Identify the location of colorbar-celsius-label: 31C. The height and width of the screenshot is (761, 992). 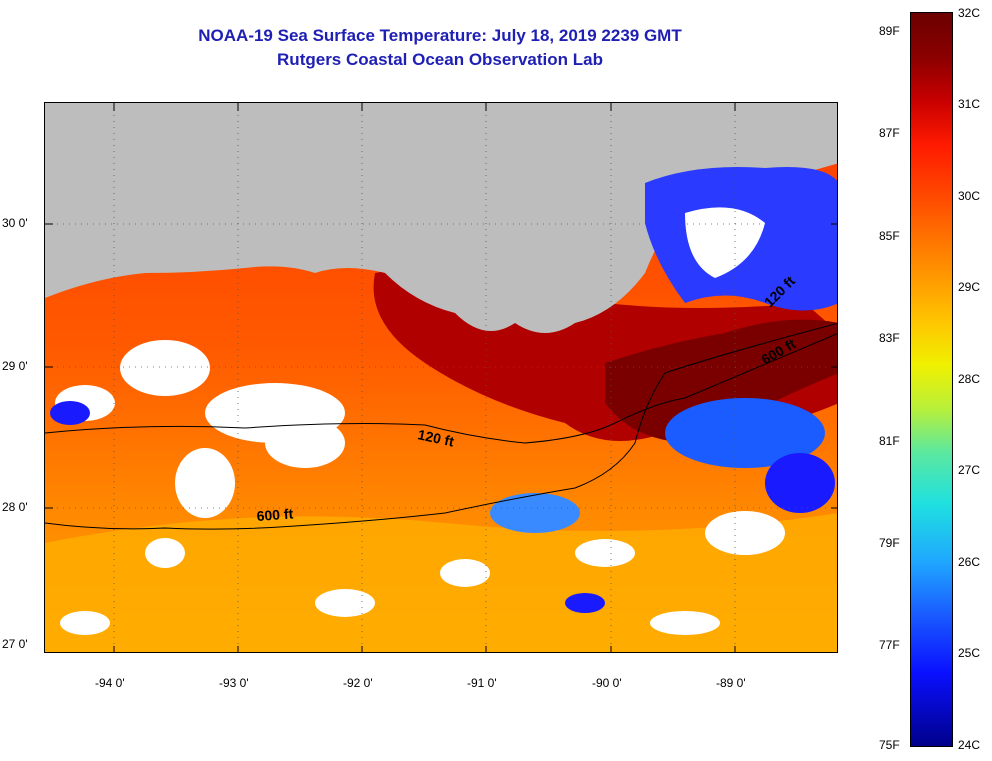
(969, 104).